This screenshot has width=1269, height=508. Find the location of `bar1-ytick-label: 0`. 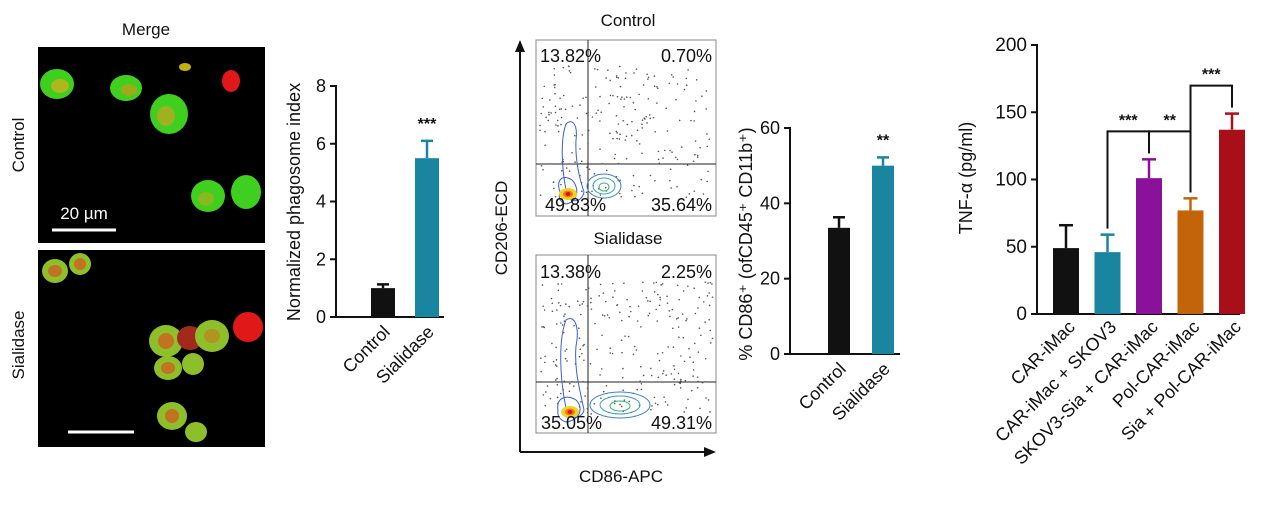

bar1-ytick-label: 0 is located at coordinates (321, 317).